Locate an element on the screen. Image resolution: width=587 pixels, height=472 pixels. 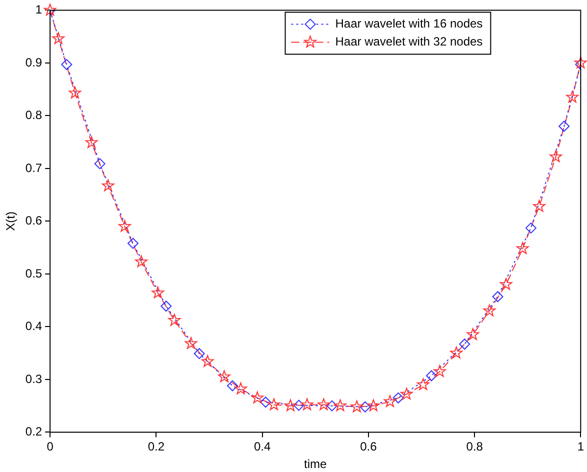
legend-label: Haar wavelet with 16 nodes is located at coordinates (409, 23).